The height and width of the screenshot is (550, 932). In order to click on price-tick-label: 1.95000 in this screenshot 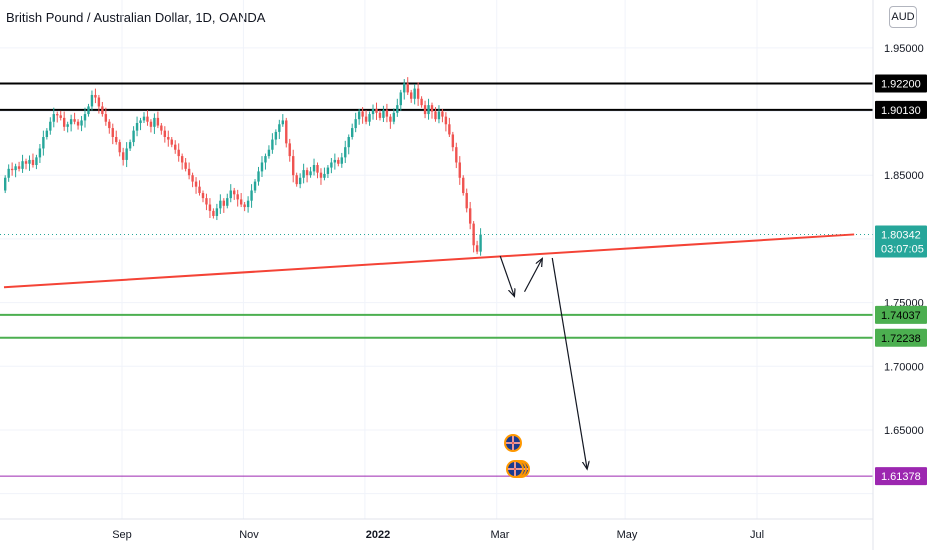, I will do `click(904, 49)`.